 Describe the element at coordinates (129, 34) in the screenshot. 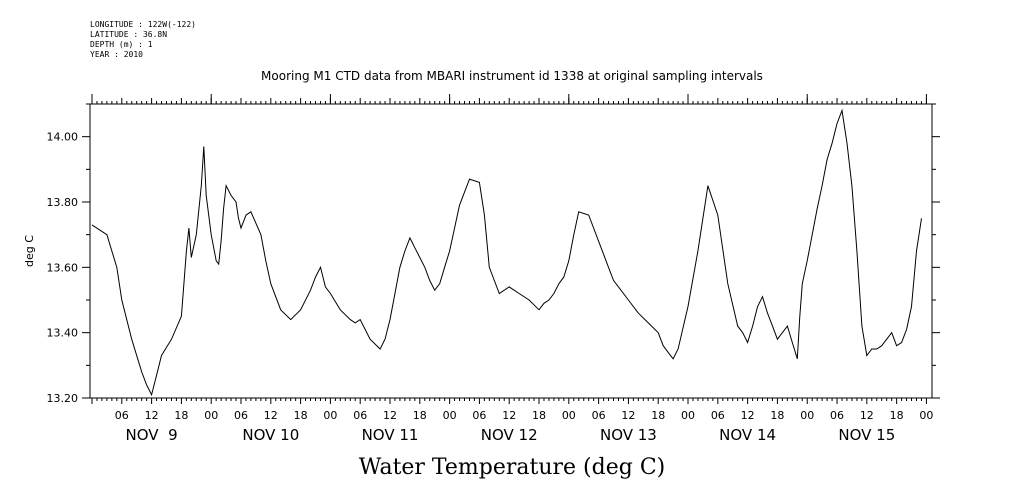

I see `meta-latitude: LATITUDE : 36.8N` at that location.